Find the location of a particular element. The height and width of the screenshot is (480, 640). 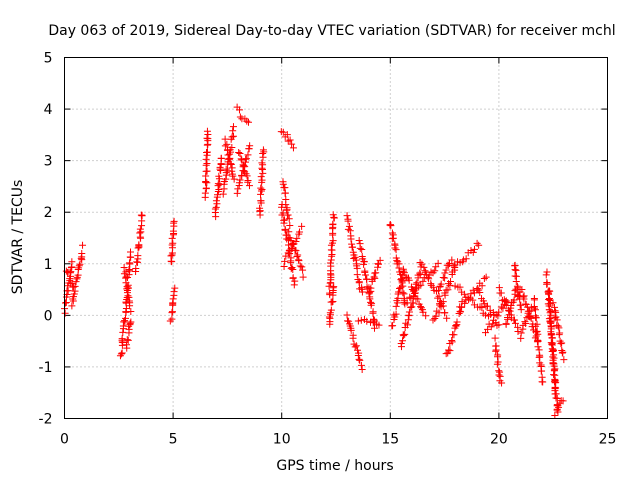

y-tick-label: -1 is located at coordinates (46, 368).